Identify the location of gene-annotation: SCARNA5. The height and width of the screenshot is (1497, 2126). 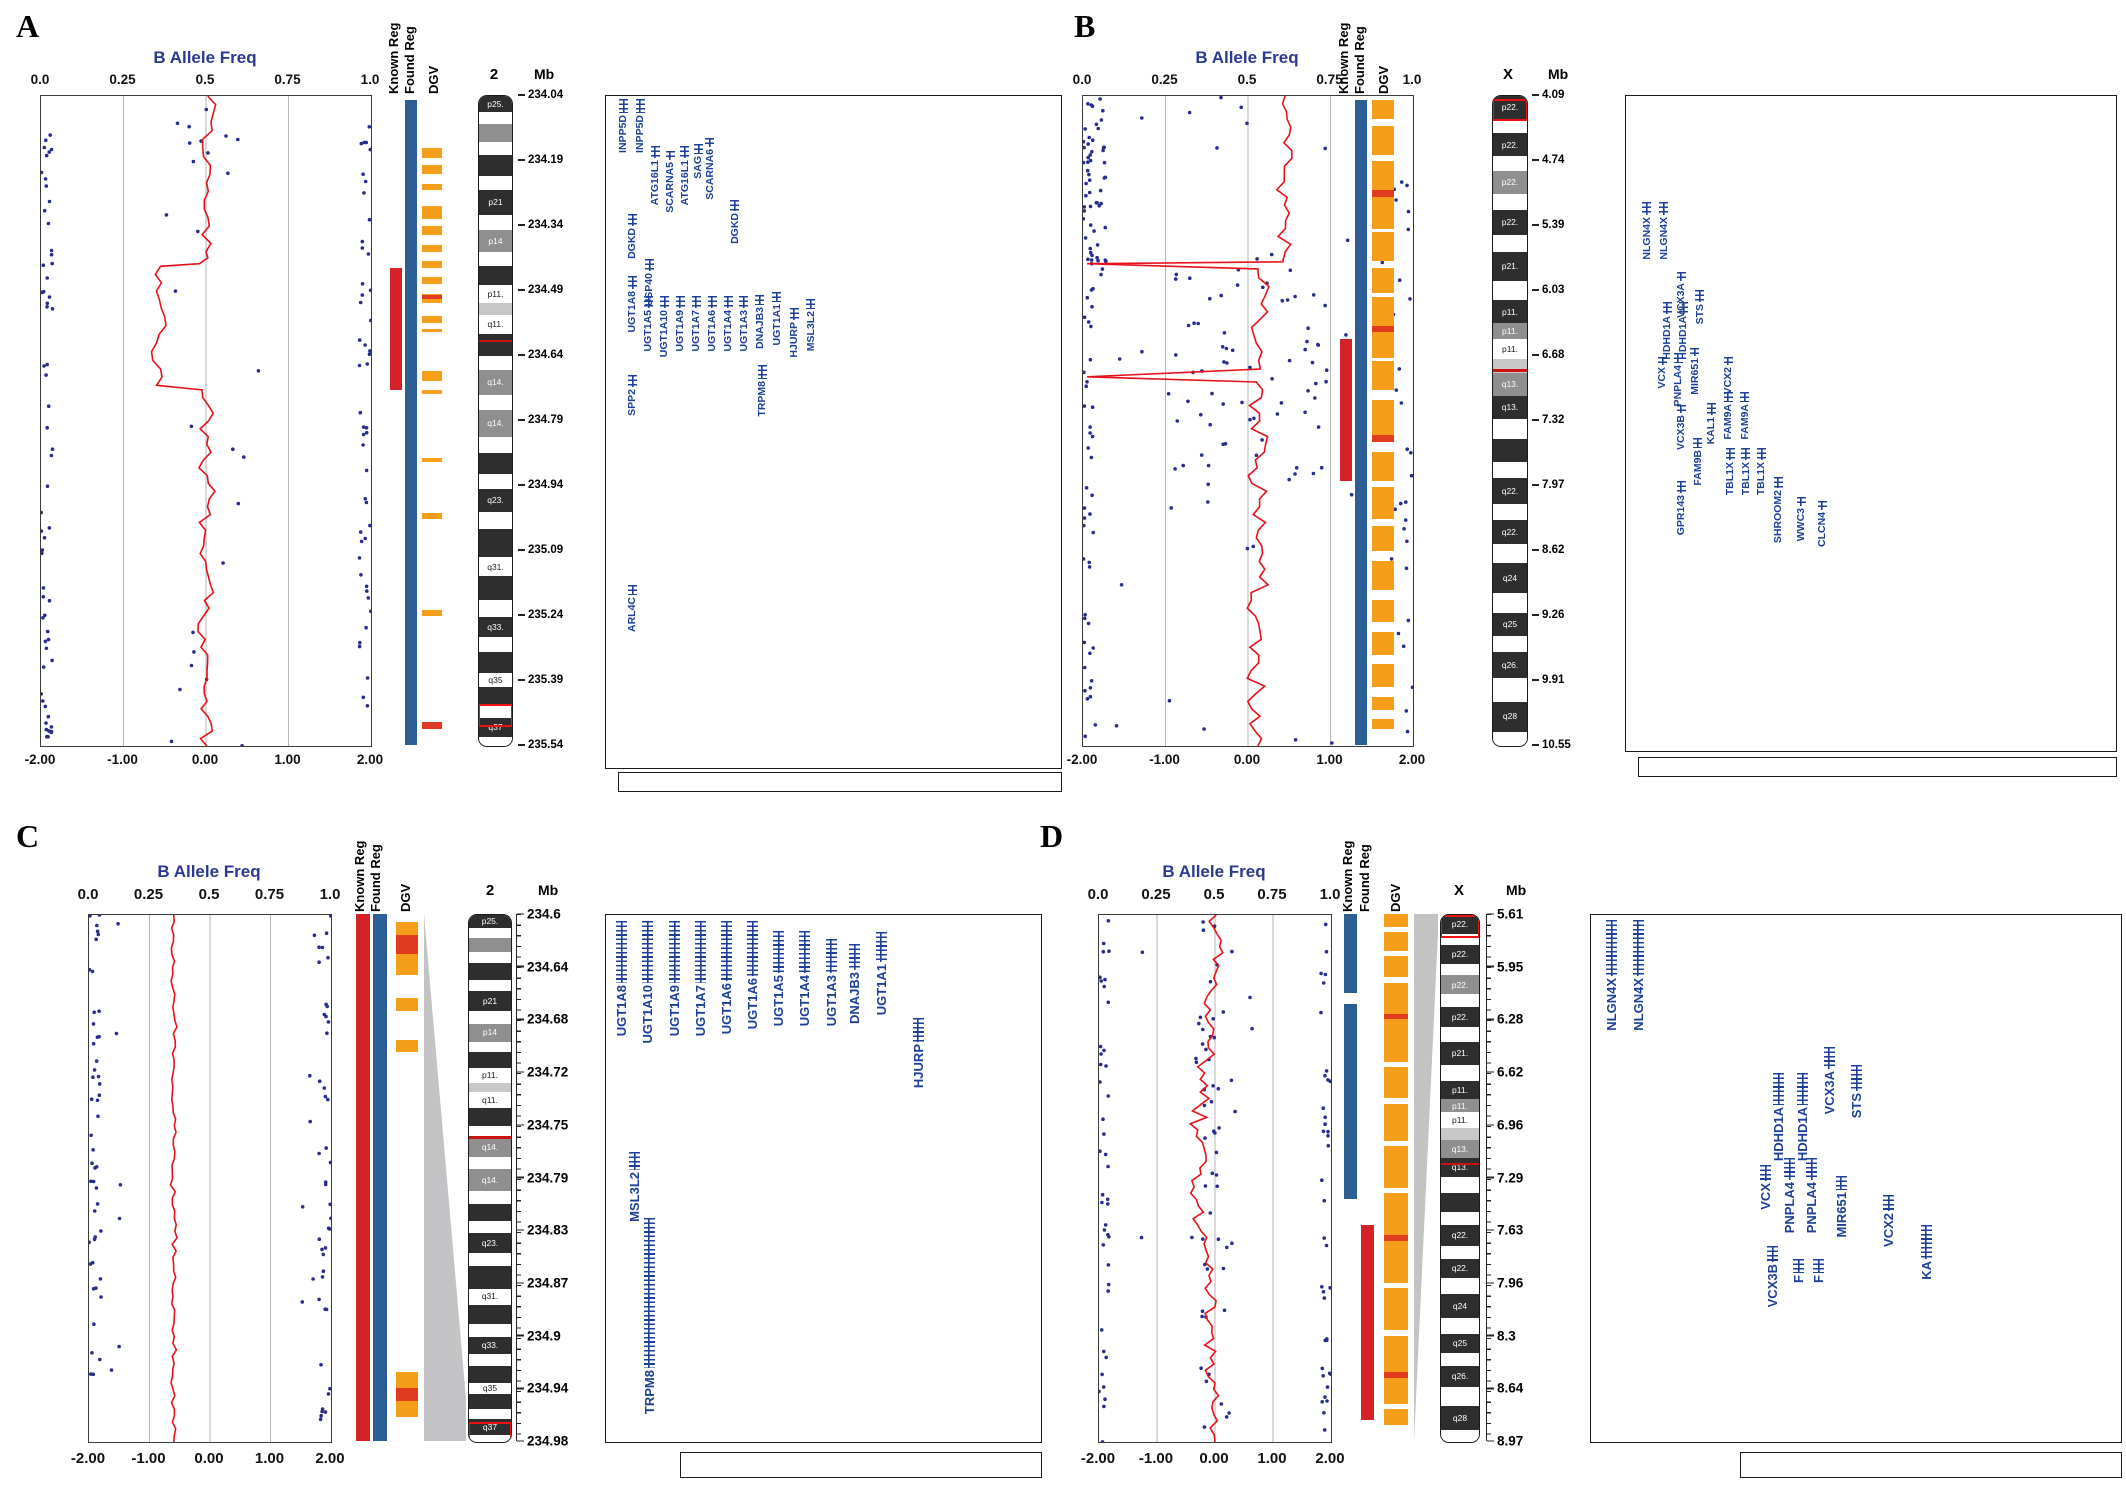
(670, 182).